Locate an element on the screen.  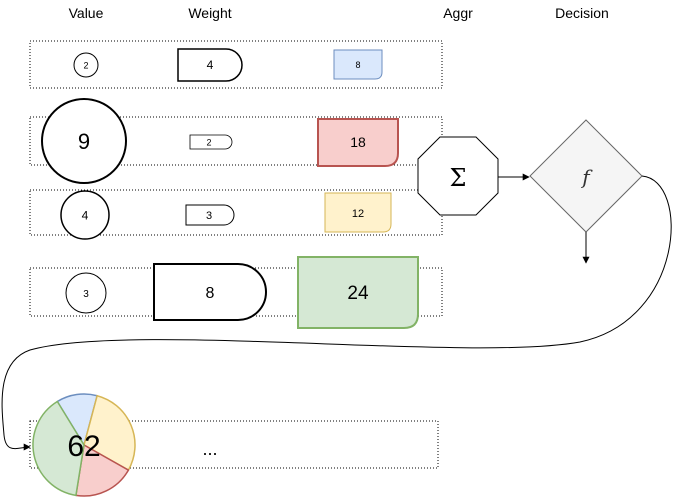
product-label-3: 12 is located at coordinates (358, 214).